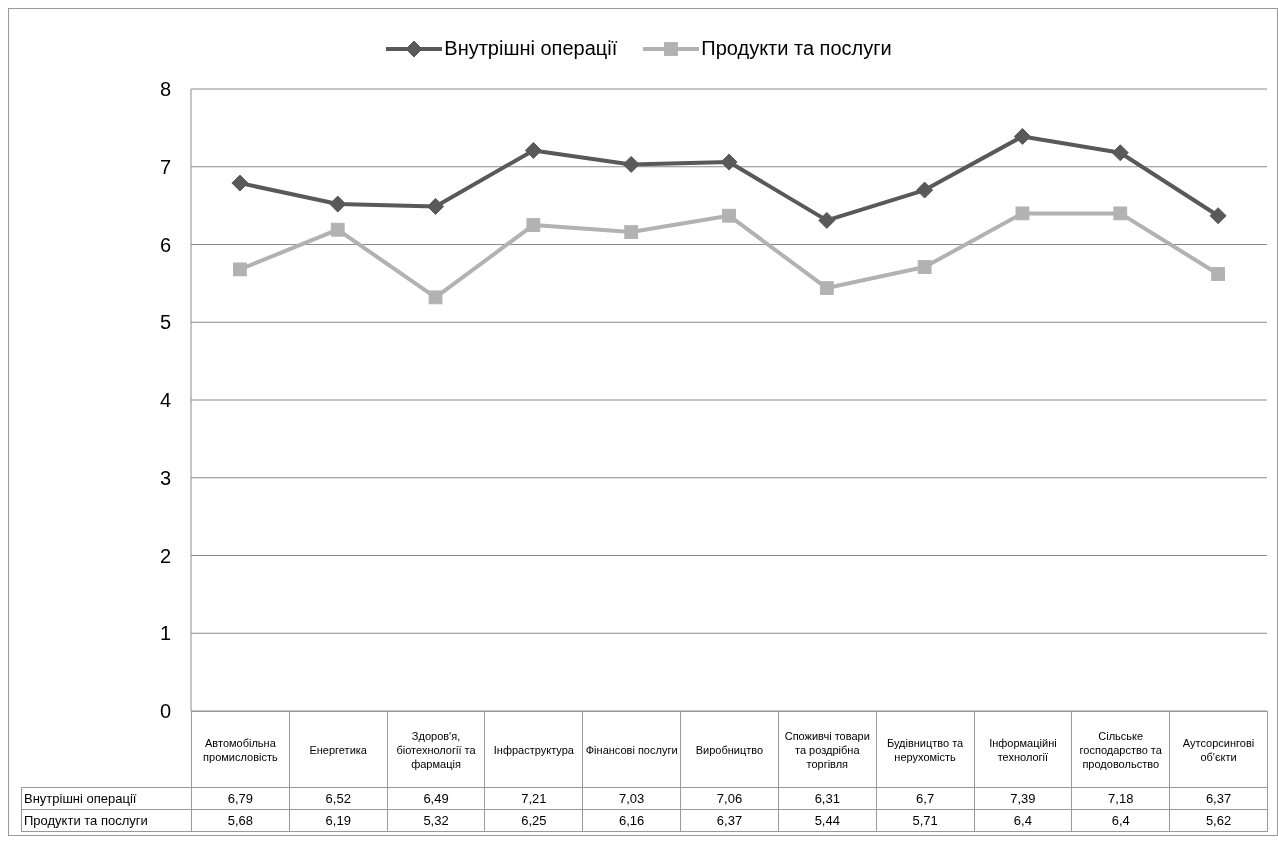 The height and width of the screenshot is (845, 1278). What do you see at coordinates (533, 798) in the screenshot?
I see `data-label: 7,21` at bounding box center [533, 798].